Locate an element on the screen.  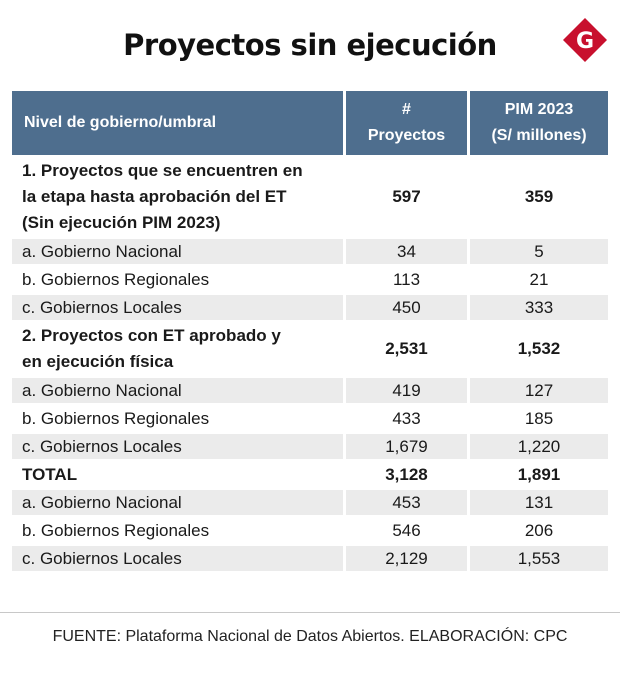
brand-logo-icon: G is located at coordinates (585, 40).